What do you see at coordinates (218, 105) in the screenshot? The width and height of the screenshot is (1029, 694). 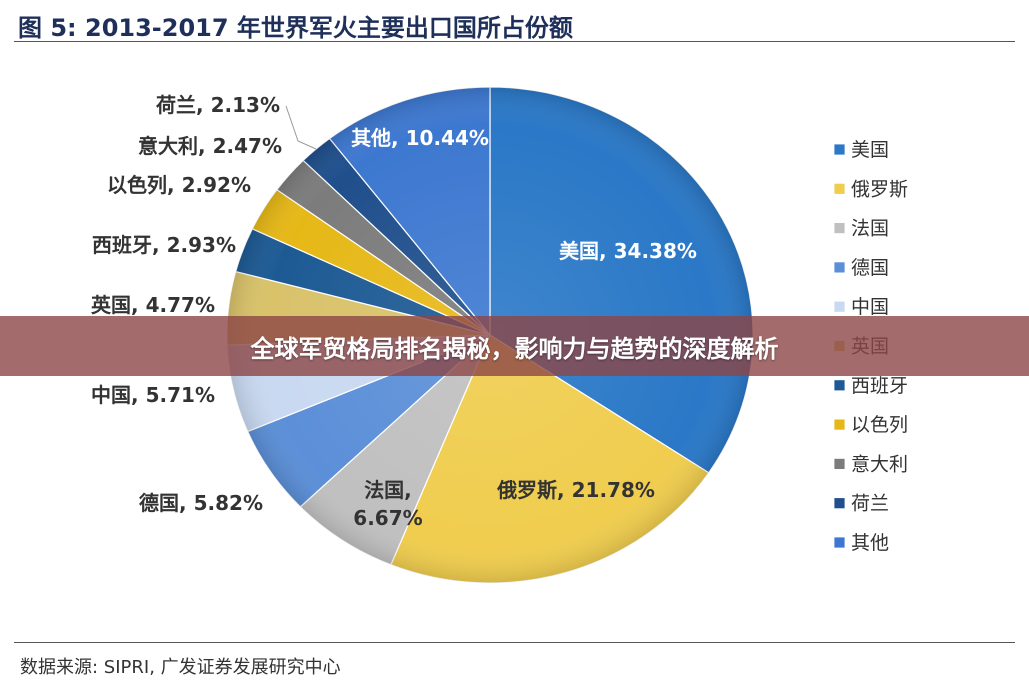 I see `slice-label-10: 荷兰, 2.13%` at bounding box center [218, 105].